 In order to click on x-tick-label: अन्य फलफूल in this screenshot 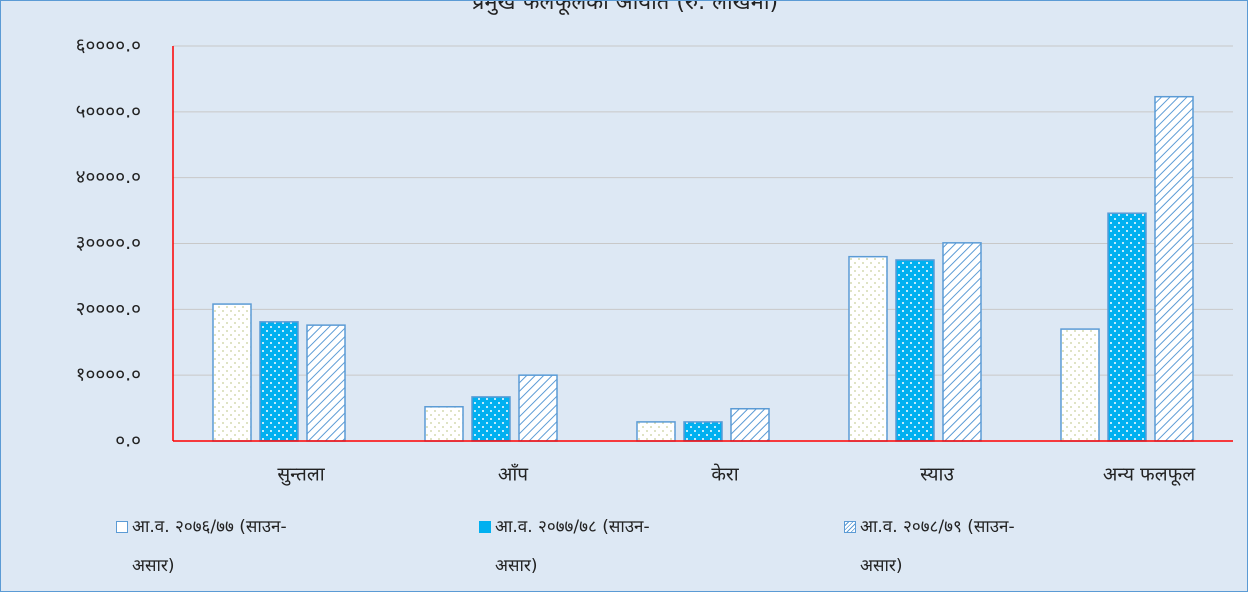, I will do `click(1149, 475)`.